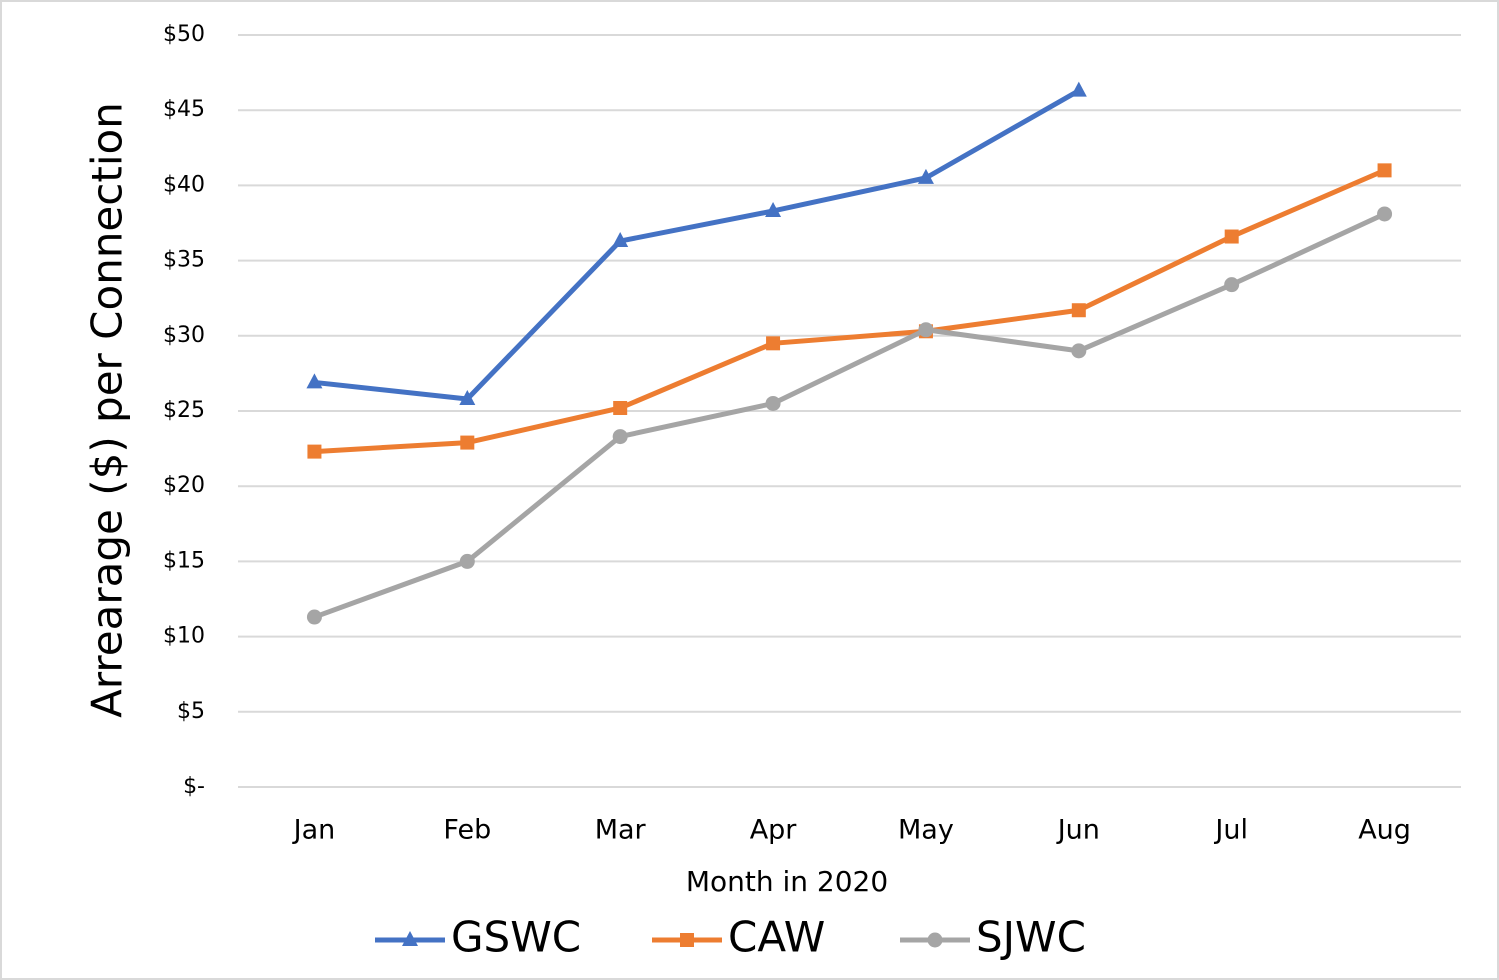  I want to click on y-tick-label: $50, so click(184, 34).